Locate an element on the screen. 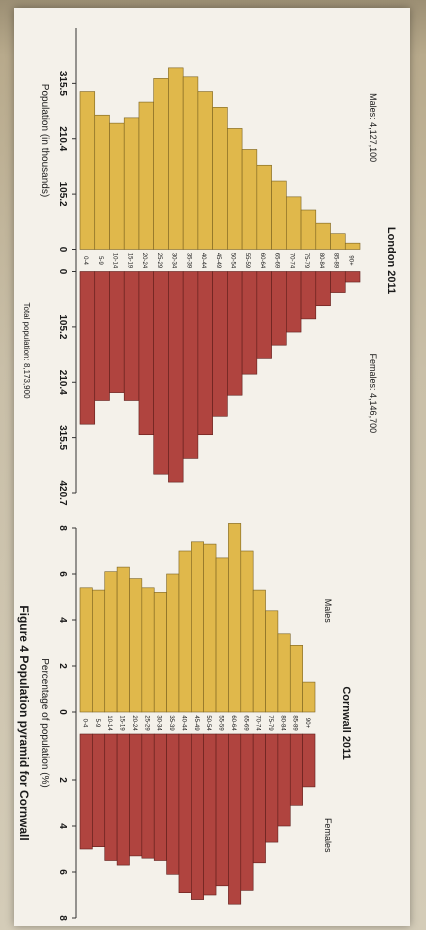  age-band-label: 60-64 is located at coordinates (262, 261).